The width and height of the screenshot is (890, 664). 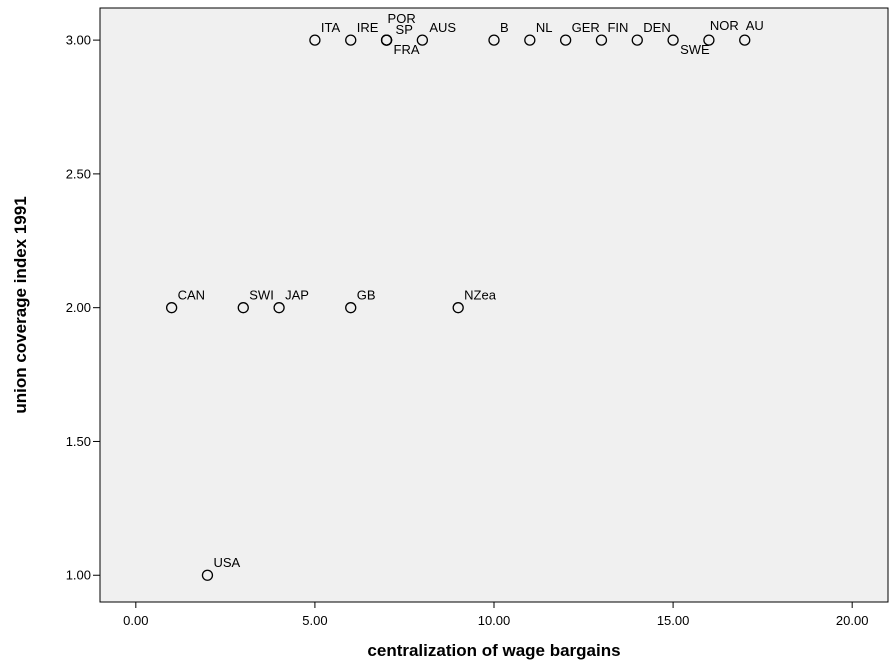 I want to click on x-tick-label: 5.00, so click(x=314, y=620).